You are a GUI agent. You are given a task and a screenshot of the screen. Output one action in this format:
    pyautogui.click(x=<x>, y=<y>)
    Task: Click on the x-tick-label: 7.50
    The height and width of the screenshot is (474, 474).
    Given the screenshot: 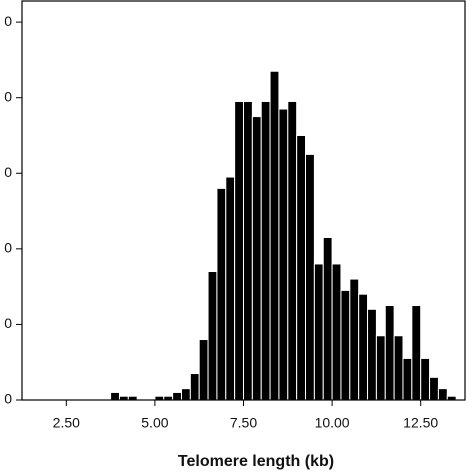 What is the action you would take?
    pyautogui.click(x=243, y=423)
    